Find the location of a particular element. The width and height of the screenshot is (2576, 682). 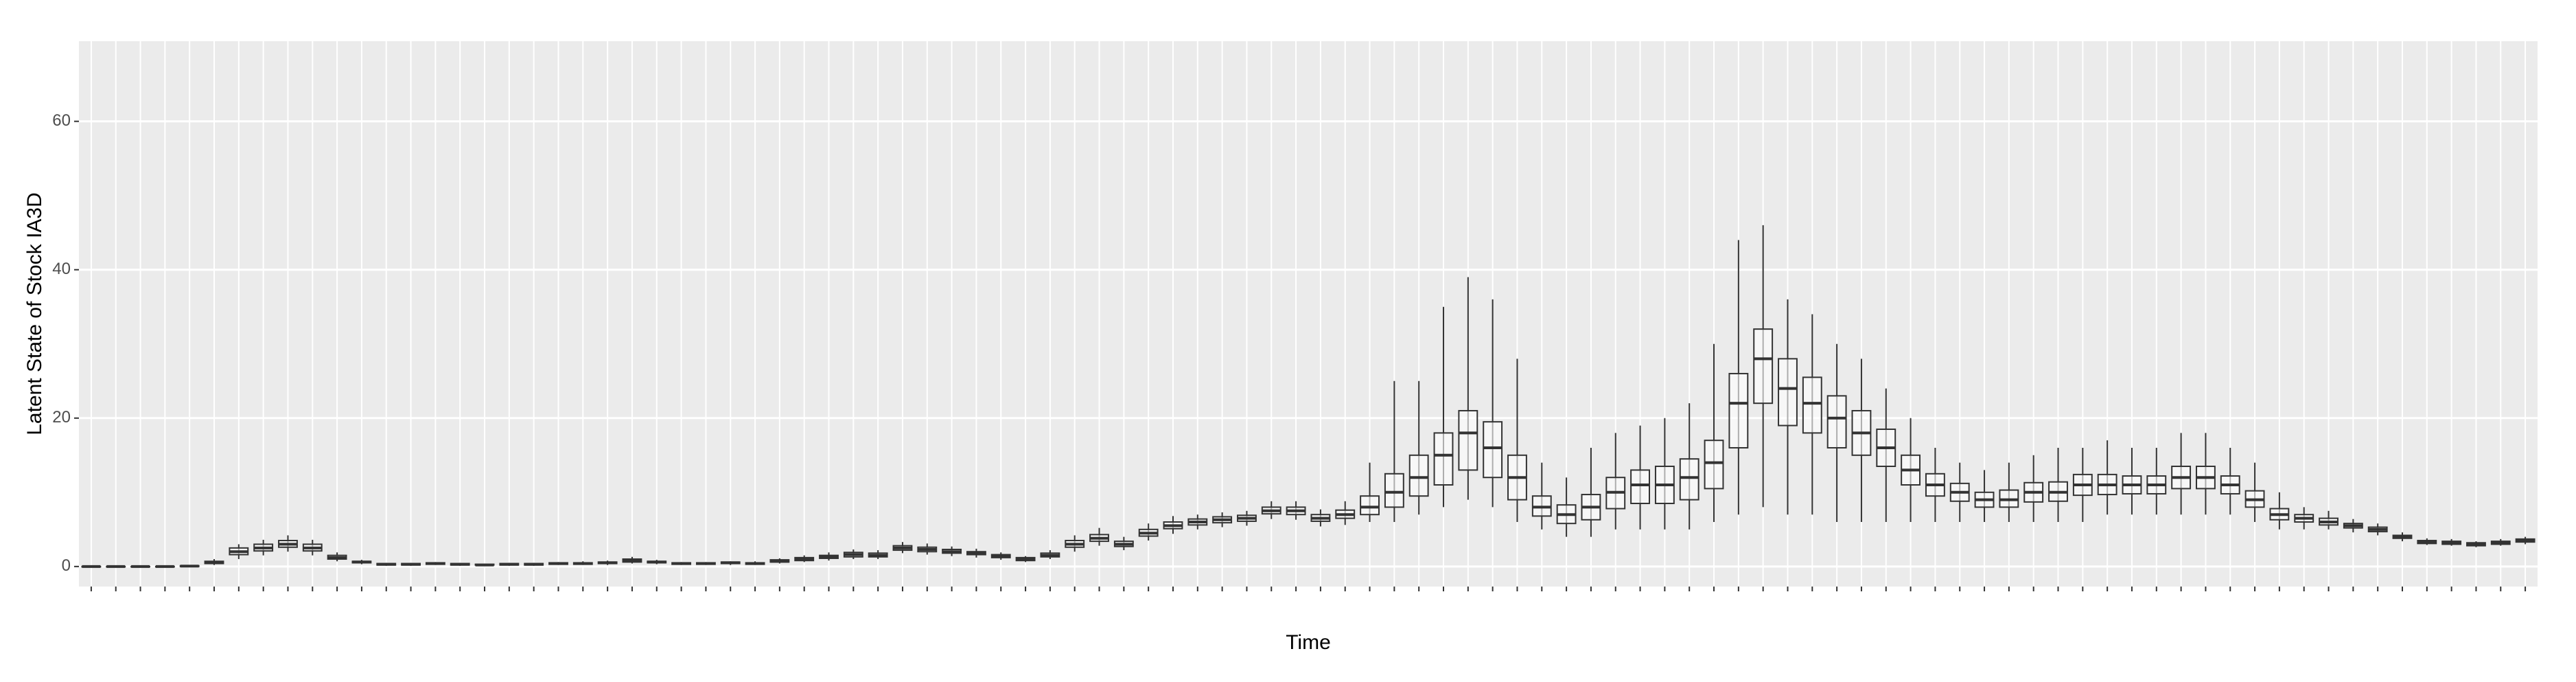

y-tick-label: 40 is located at coordinates (61, 269).